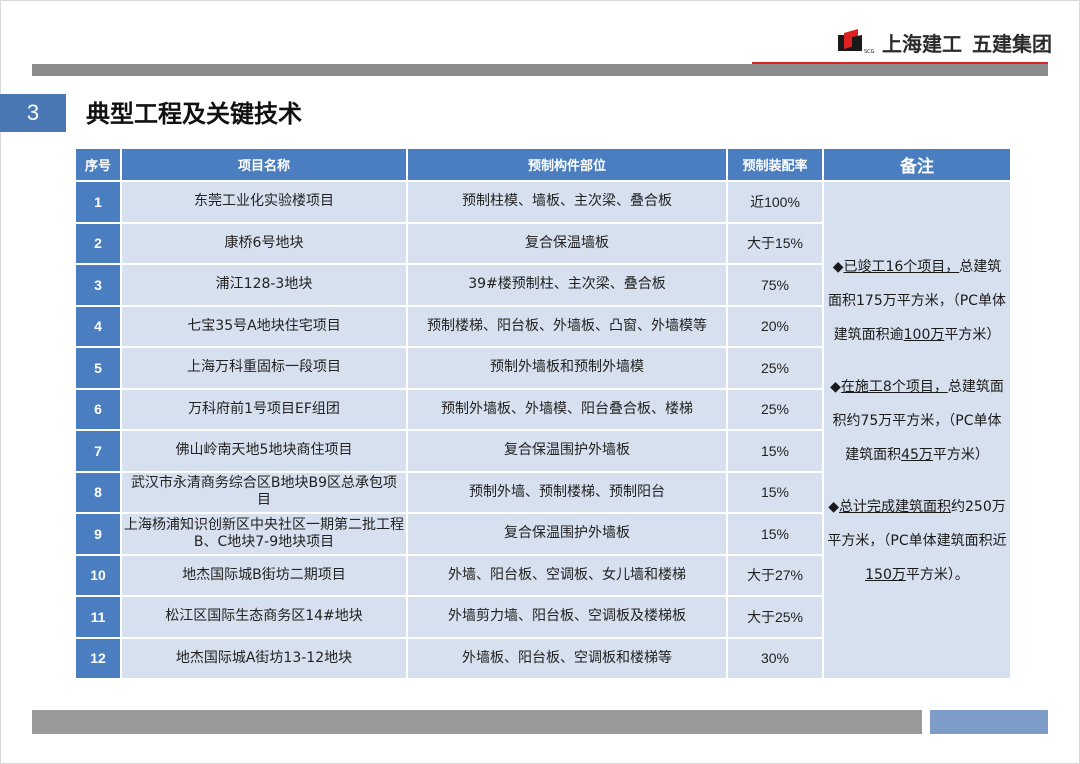 The width and height of the screenshot is (1080, 764). Describe the element at coordinates (98, 451) in the screenshot. I see `row-number: 7` at that location.